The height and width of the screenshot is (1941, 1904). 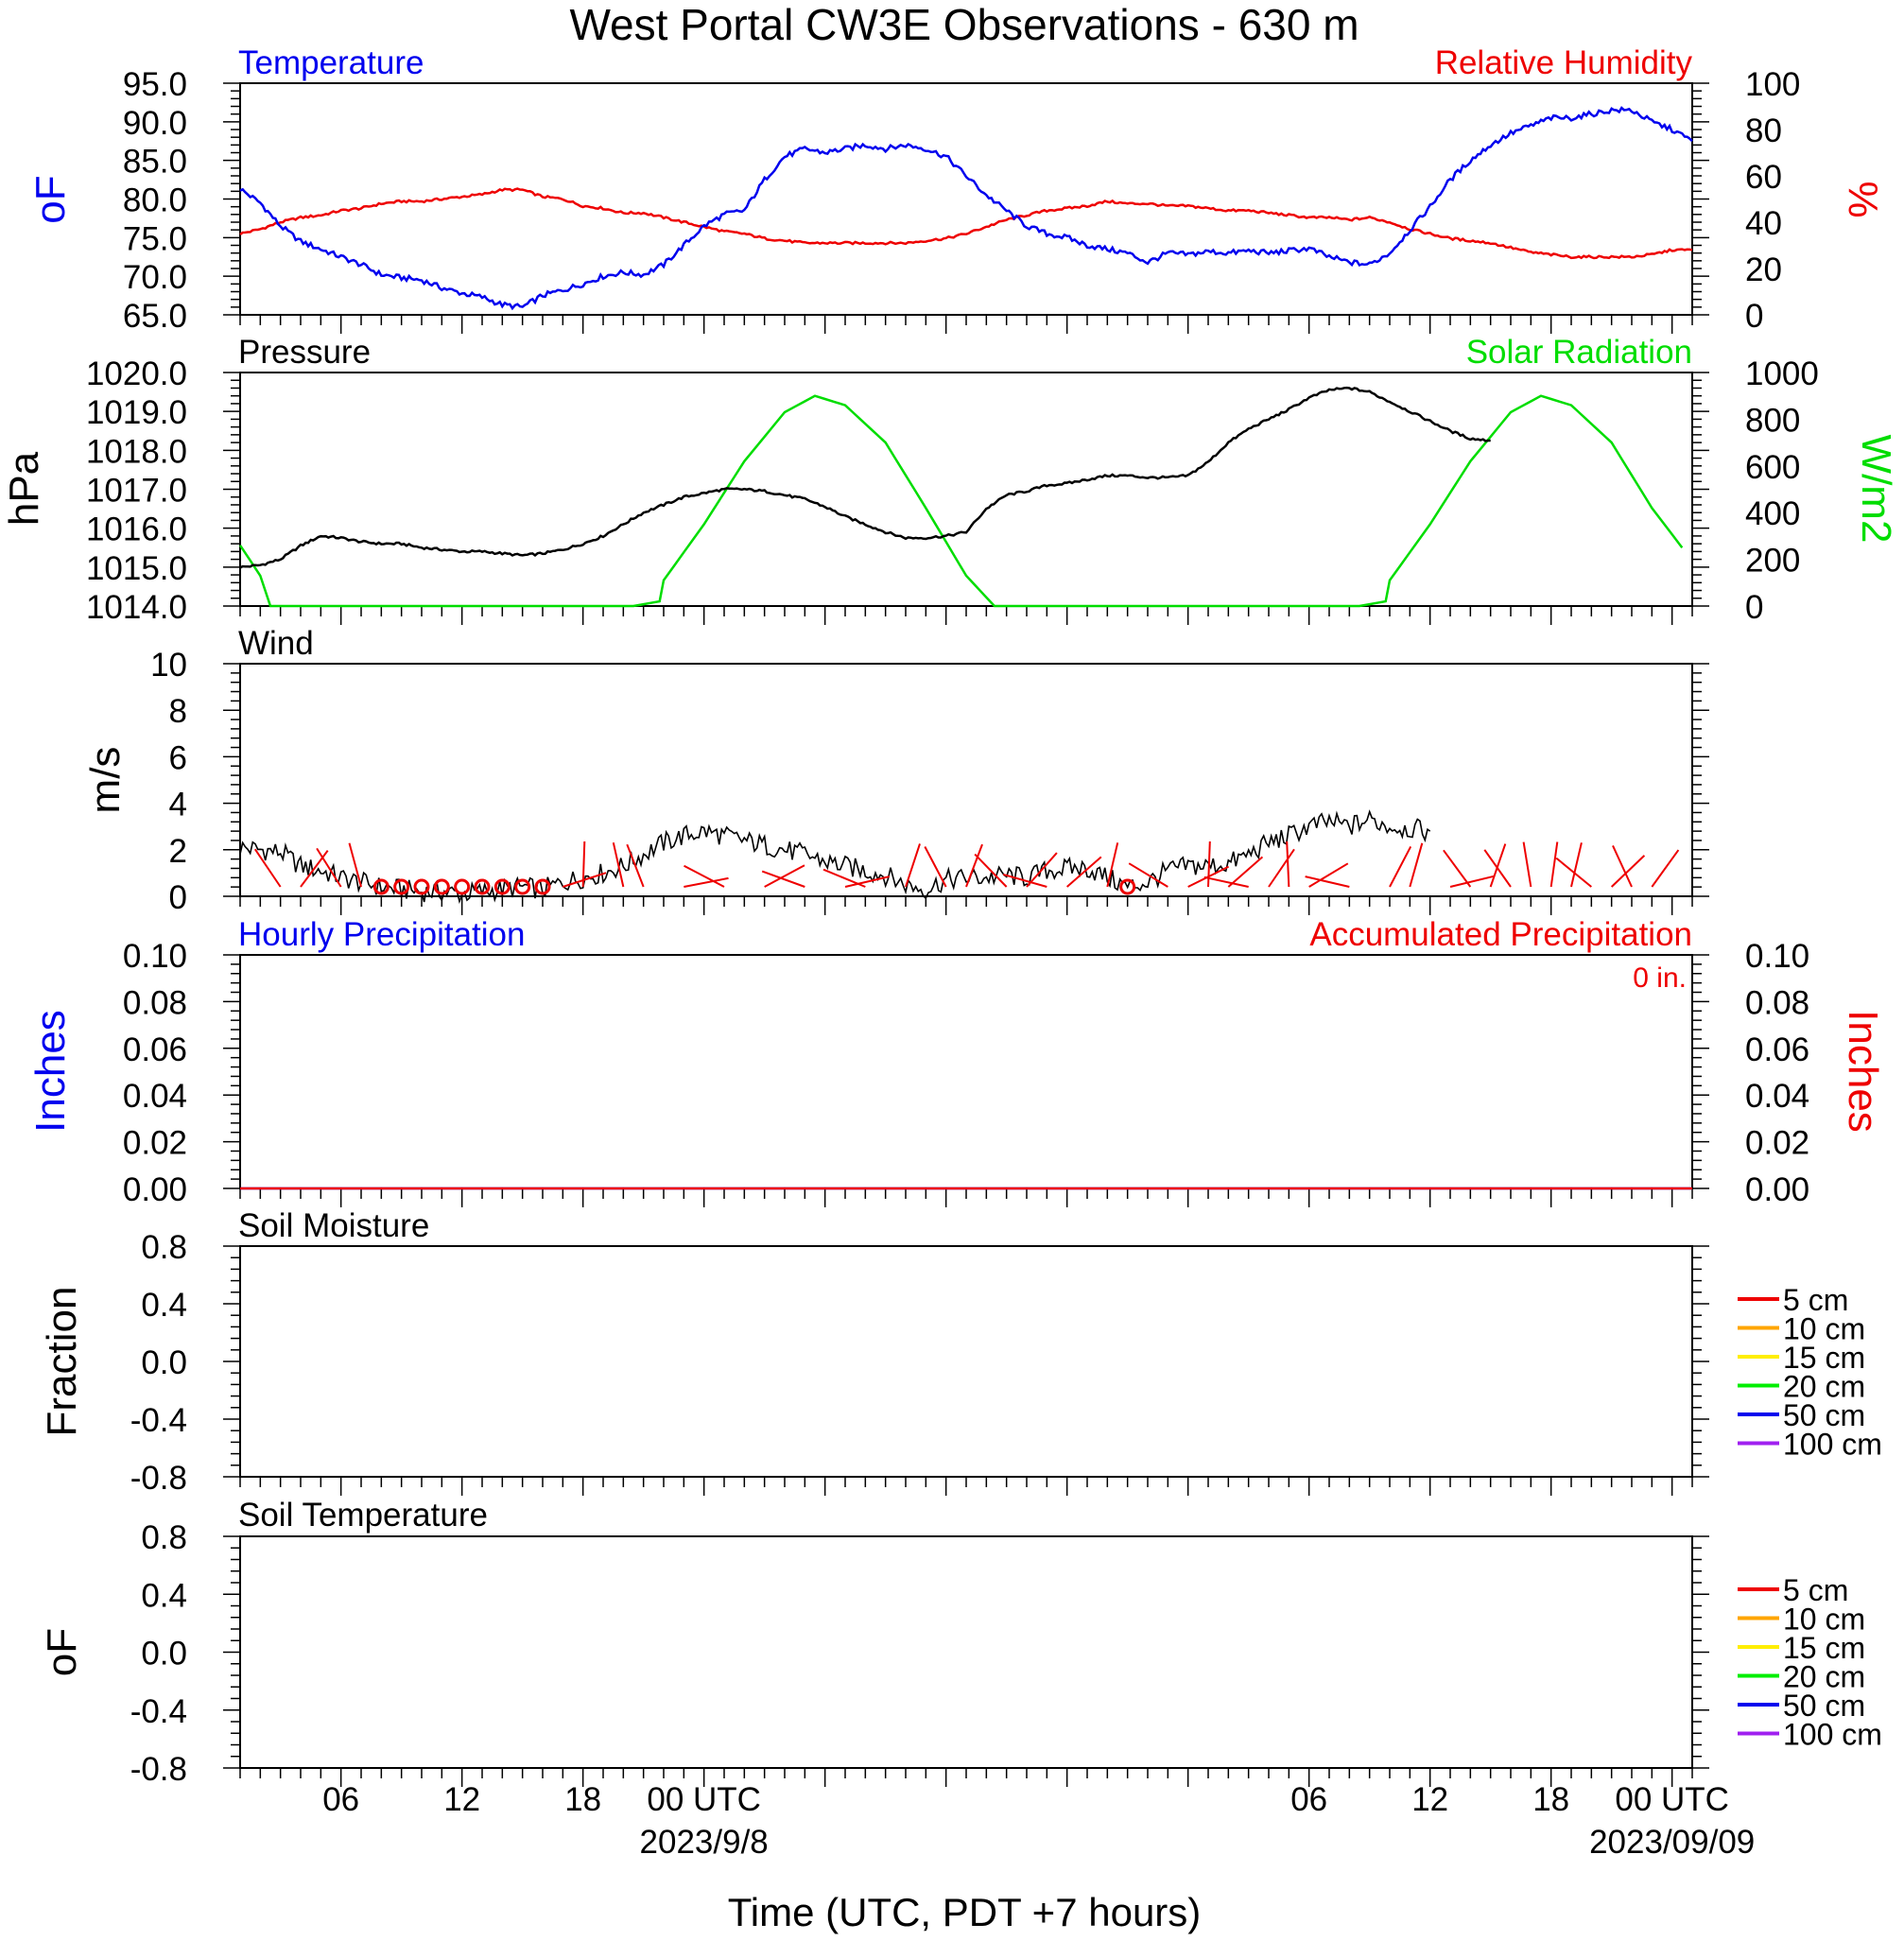 What do you see at coordinates (155, 1003) in the screenshot?
I see `left-tick-label: 0.08` at bounding box center [155, 1003].